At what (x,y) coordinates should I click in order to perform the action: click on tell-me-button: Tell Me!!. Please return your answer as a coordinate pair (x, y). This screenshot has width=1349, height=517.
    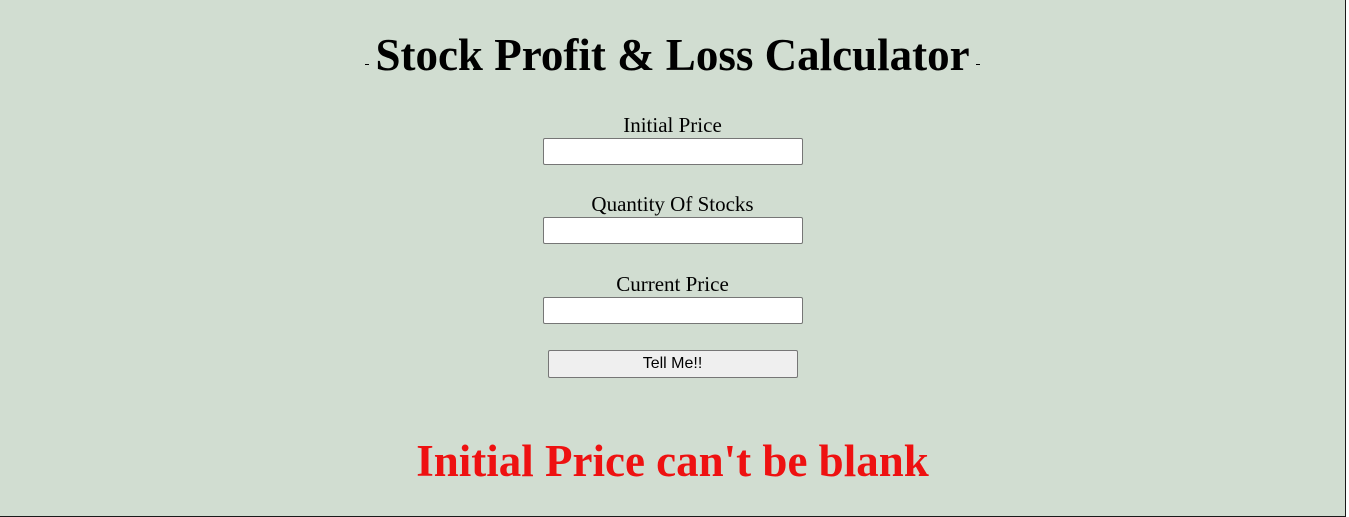
    Looking at the image, I should click on (672, 364).